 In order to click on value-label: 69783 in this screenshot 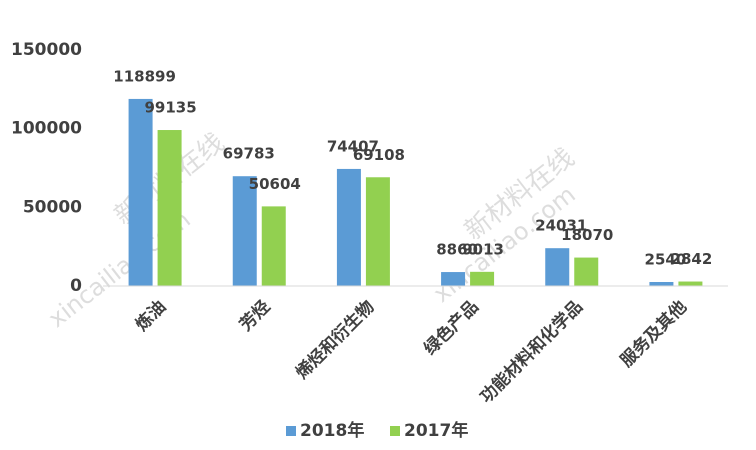, I will do `click(249, 154)`.